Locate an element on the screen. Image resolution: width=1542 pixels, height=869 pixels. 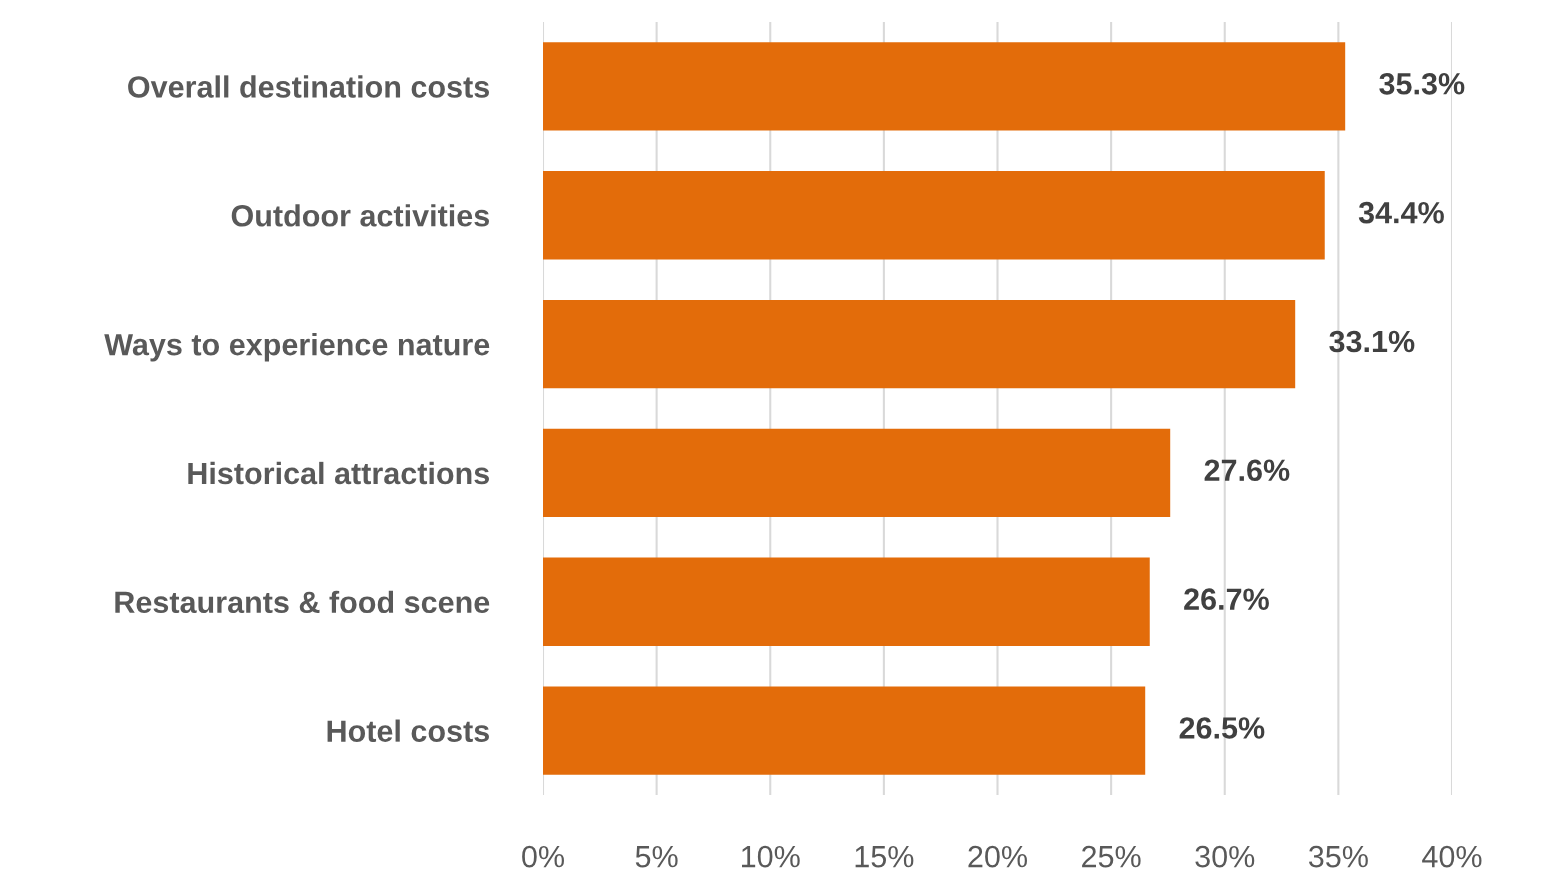
x-tick-label: 20% is located at coordinates (997, 856).